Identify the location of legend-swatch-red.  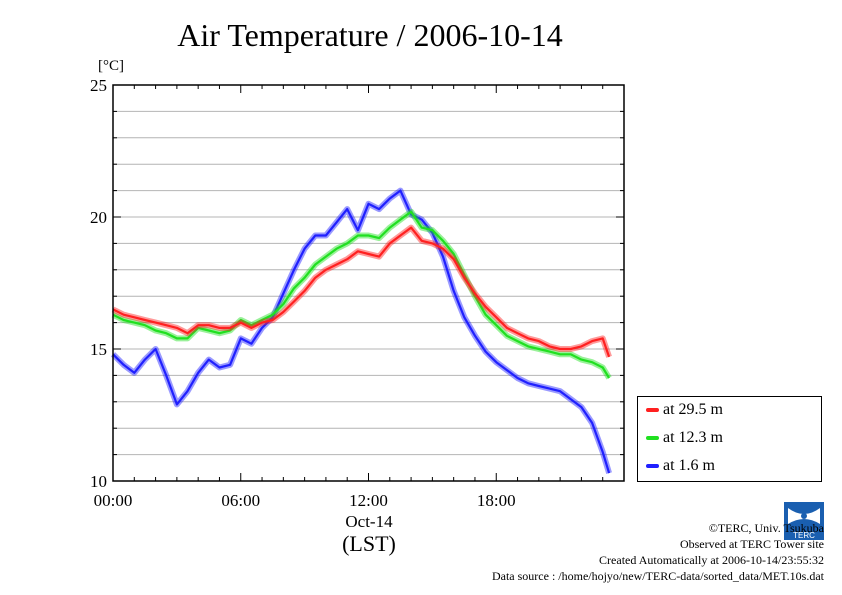
(652, 410).